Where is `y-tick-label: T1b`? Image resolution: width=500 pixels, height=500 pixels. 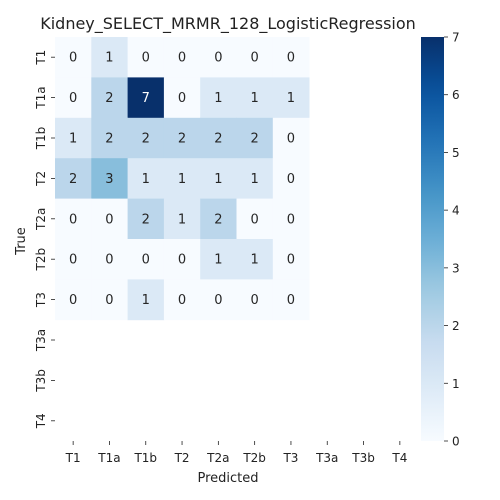 y-tick-label: T1b is located at coordinates (41, 139).